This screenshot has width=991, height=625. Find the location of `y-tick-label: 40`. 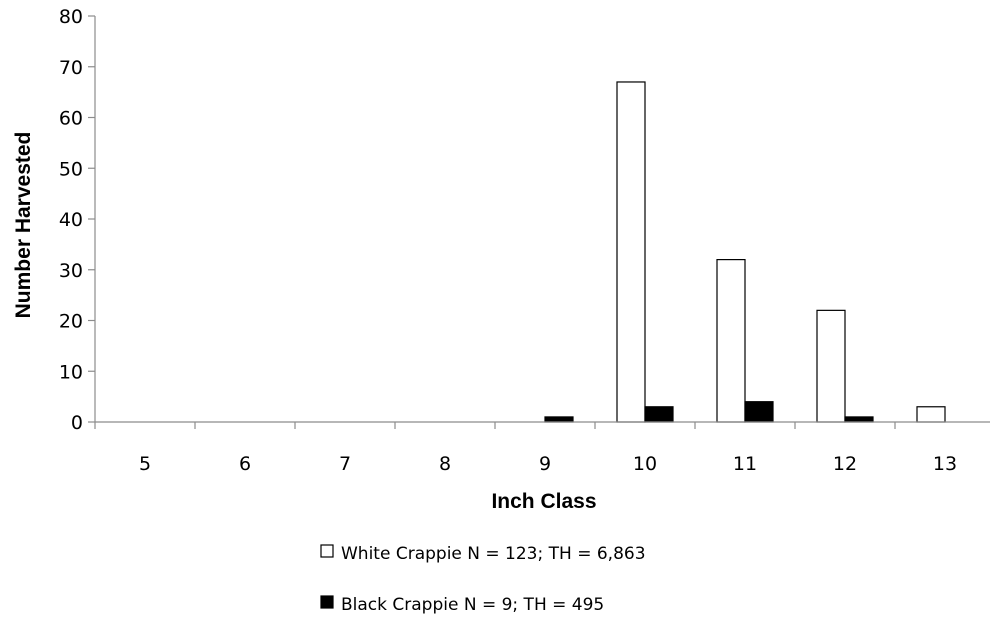

y-tick-label: 40 is located at coordinates (71, 220).